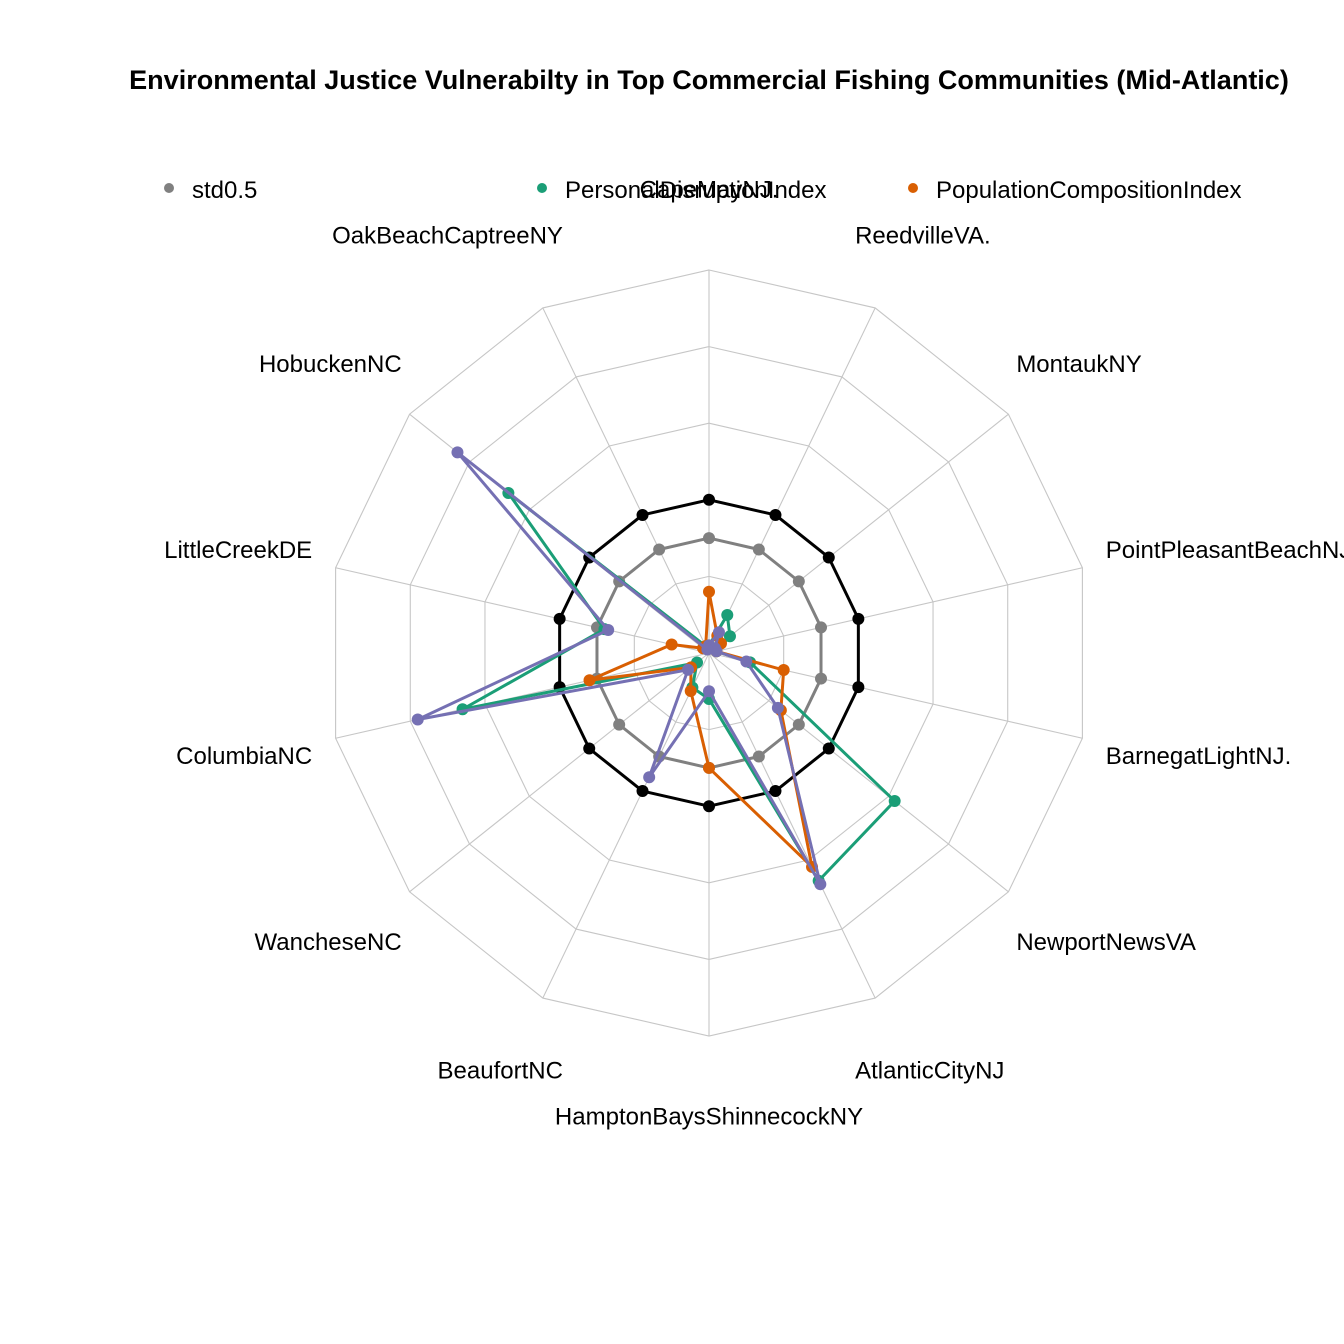 The image size is (1344, 1344). I want to click on grid-spoke-littlecreekde, so click(522, 610).